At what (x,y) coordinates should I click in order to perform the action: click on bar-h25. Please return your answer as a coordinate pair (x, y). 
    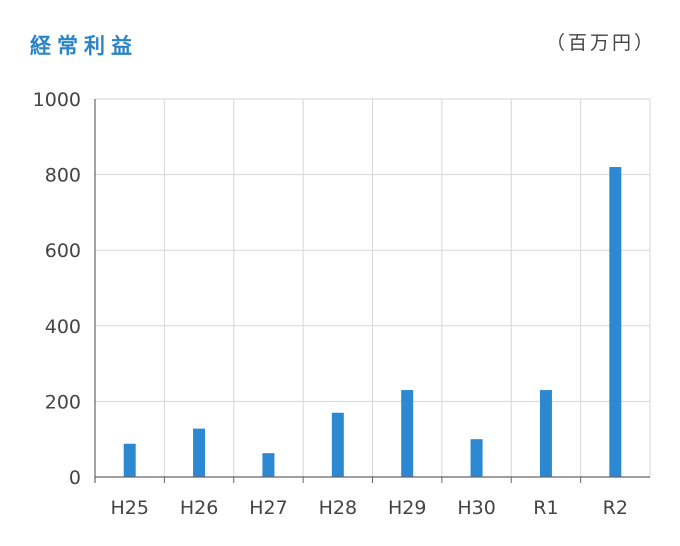
    Looking at the image, I should click on (129, 460).